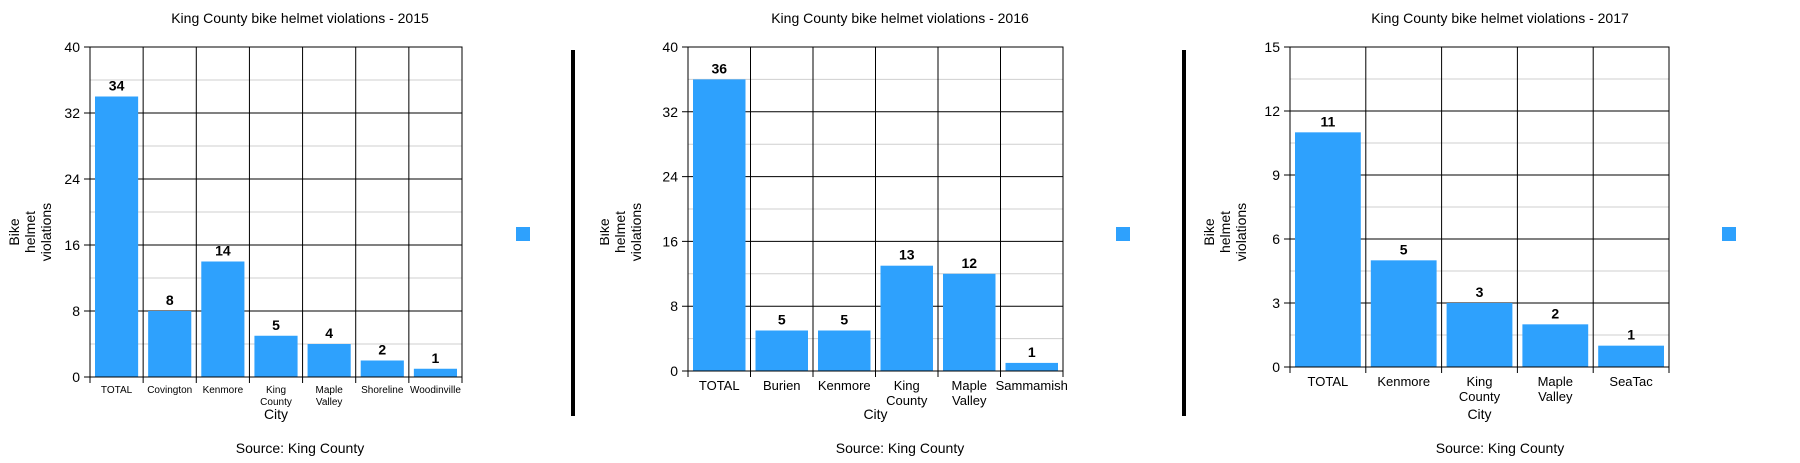 The width and height of the screenshot is (1800, 463). I want to click on data-label: 36, so click(719, 68).